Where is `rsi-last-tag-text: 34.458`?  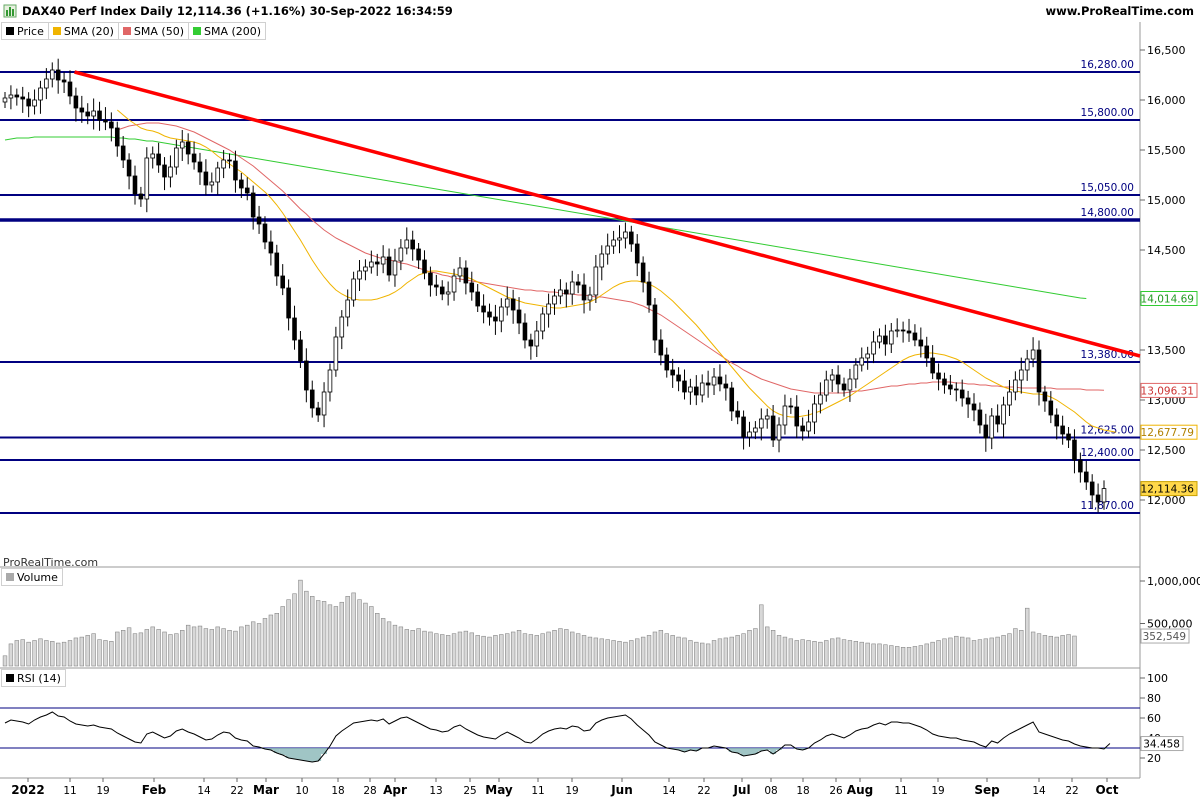
rsi-last-tag-text: 34.458 is located at coordinates (1161, 745).